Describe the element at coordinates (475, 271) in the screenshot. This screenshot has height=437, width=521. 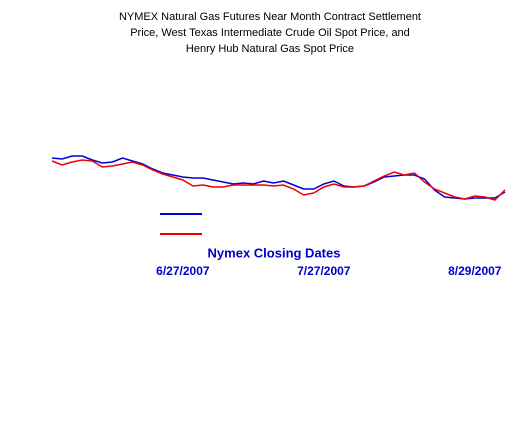
I see `x-tick-label: 8/29/2007` at that location.